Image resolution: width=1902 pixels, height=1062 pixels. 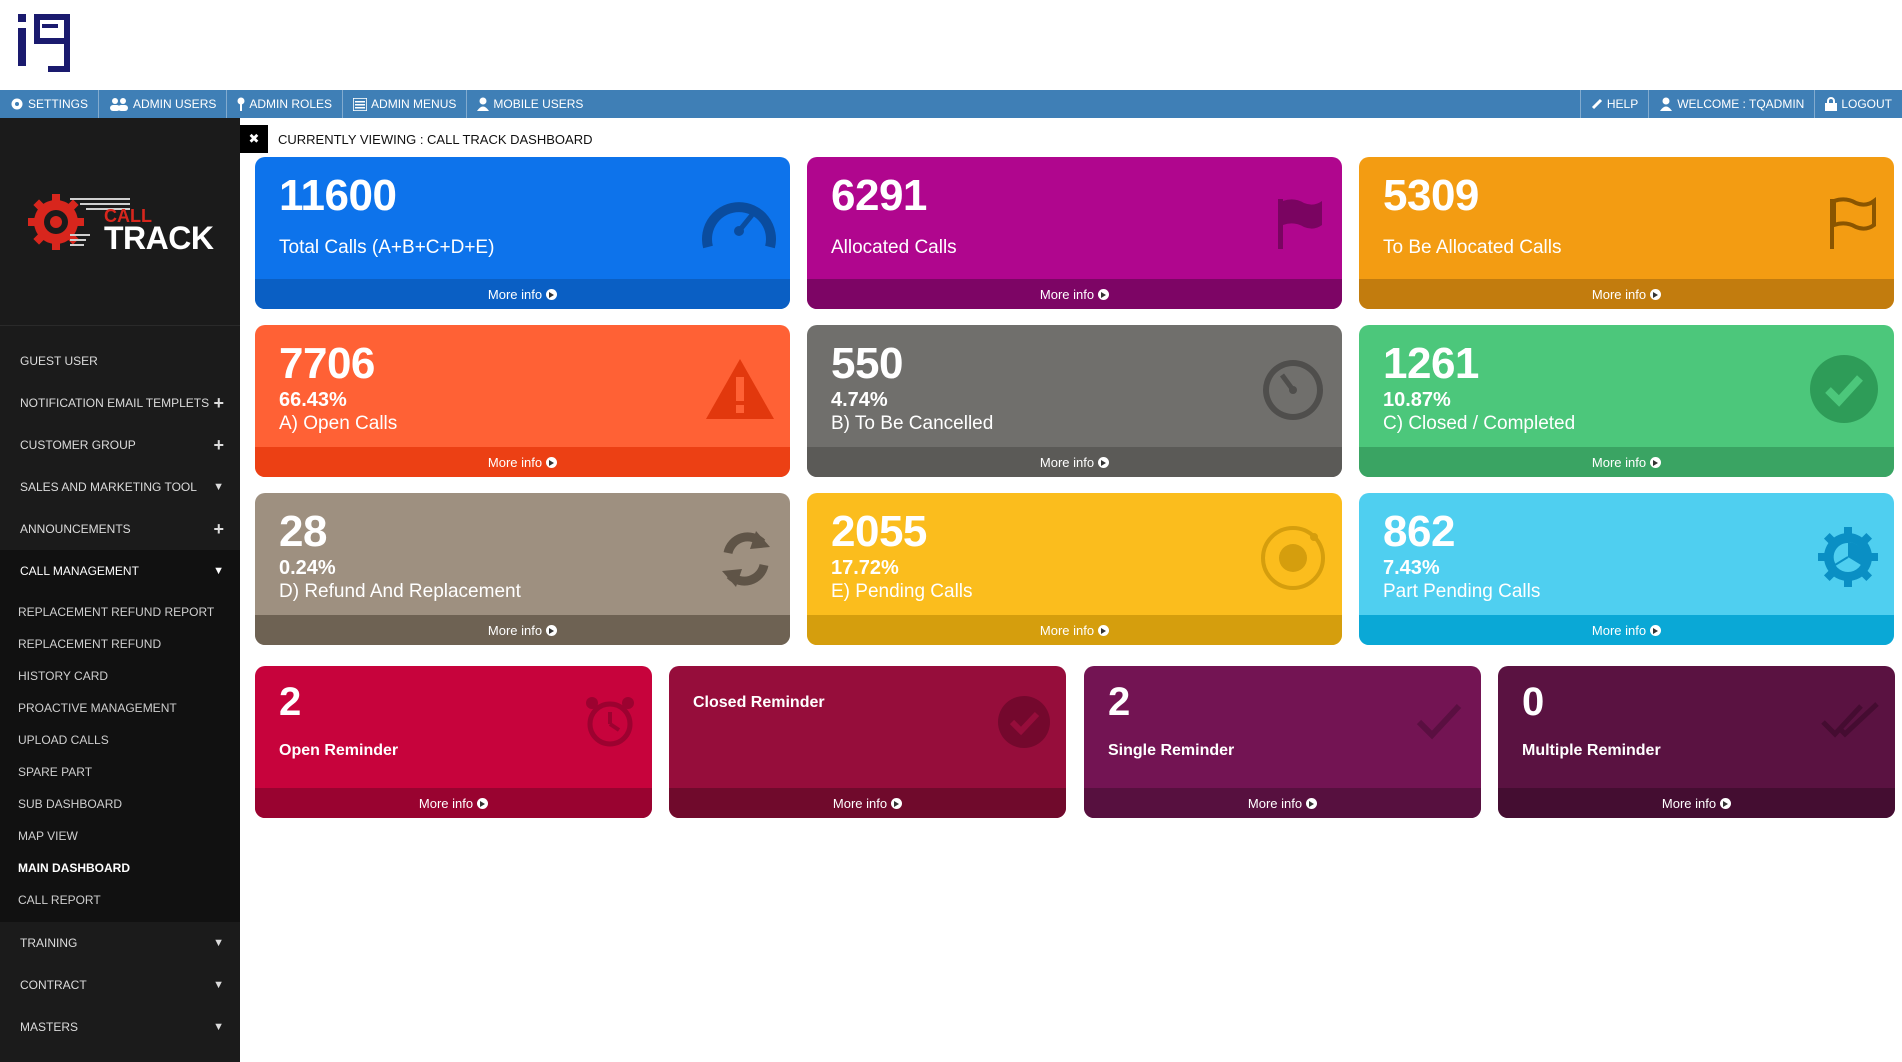 I want to click on submenu-map-view: MAP VIEW, so click(x=48, y=836).